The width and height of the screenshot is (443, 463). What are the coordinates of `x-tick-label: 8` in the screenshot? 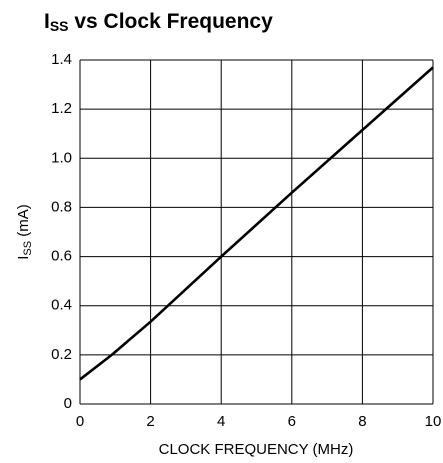 It's located at (362, 421).